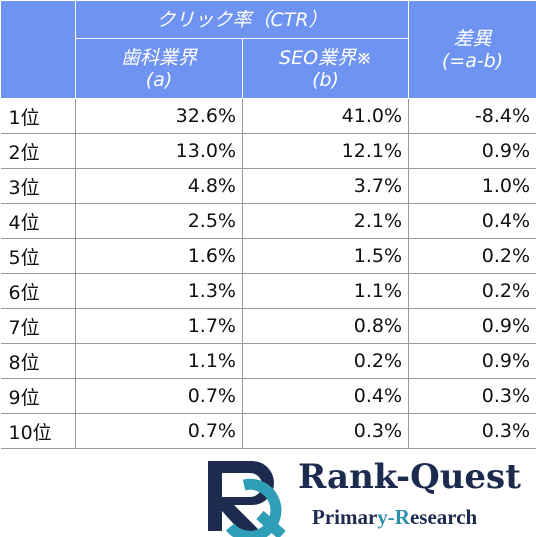  I want to click on value-cell: 13.0%, so click(159, 151).